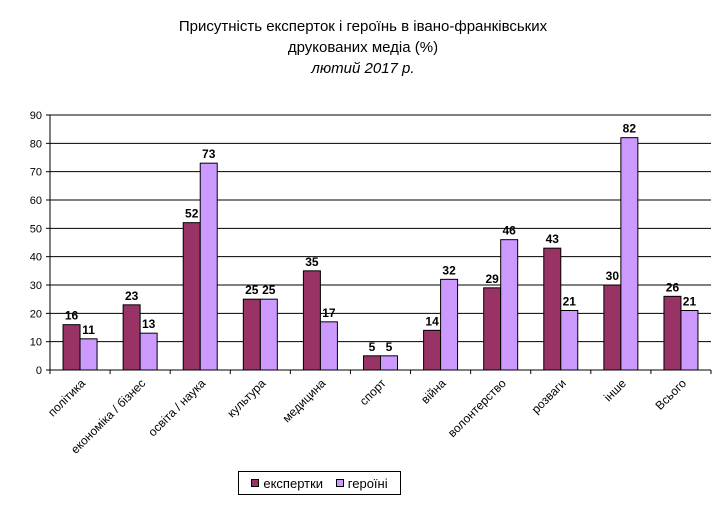 This screenshot has height=513, width=726. Describe the element at coordinates (615, 390) in the screenshot. I see `x-category-label: інше` at that location.